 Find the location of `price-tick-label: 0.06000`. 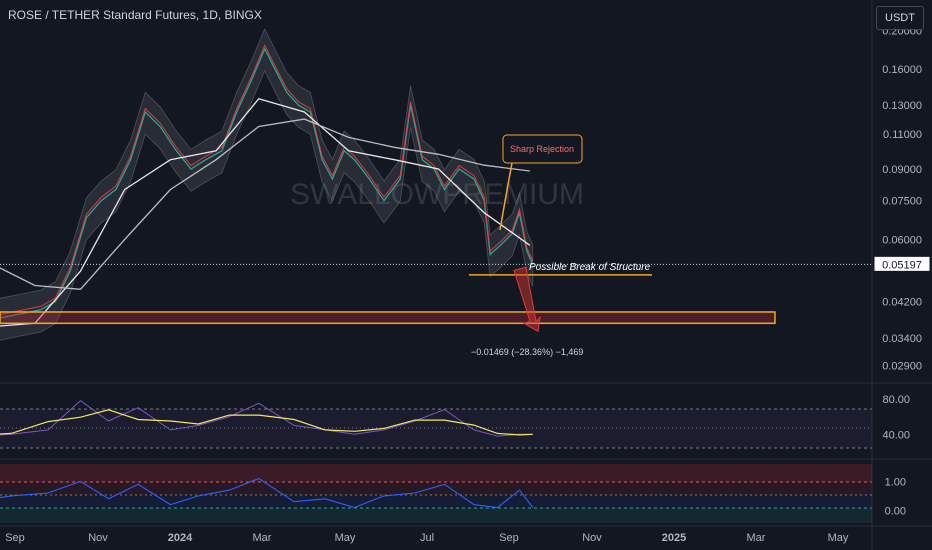

price-tick-label: 0.06000 is located at coordinates (902, 240).